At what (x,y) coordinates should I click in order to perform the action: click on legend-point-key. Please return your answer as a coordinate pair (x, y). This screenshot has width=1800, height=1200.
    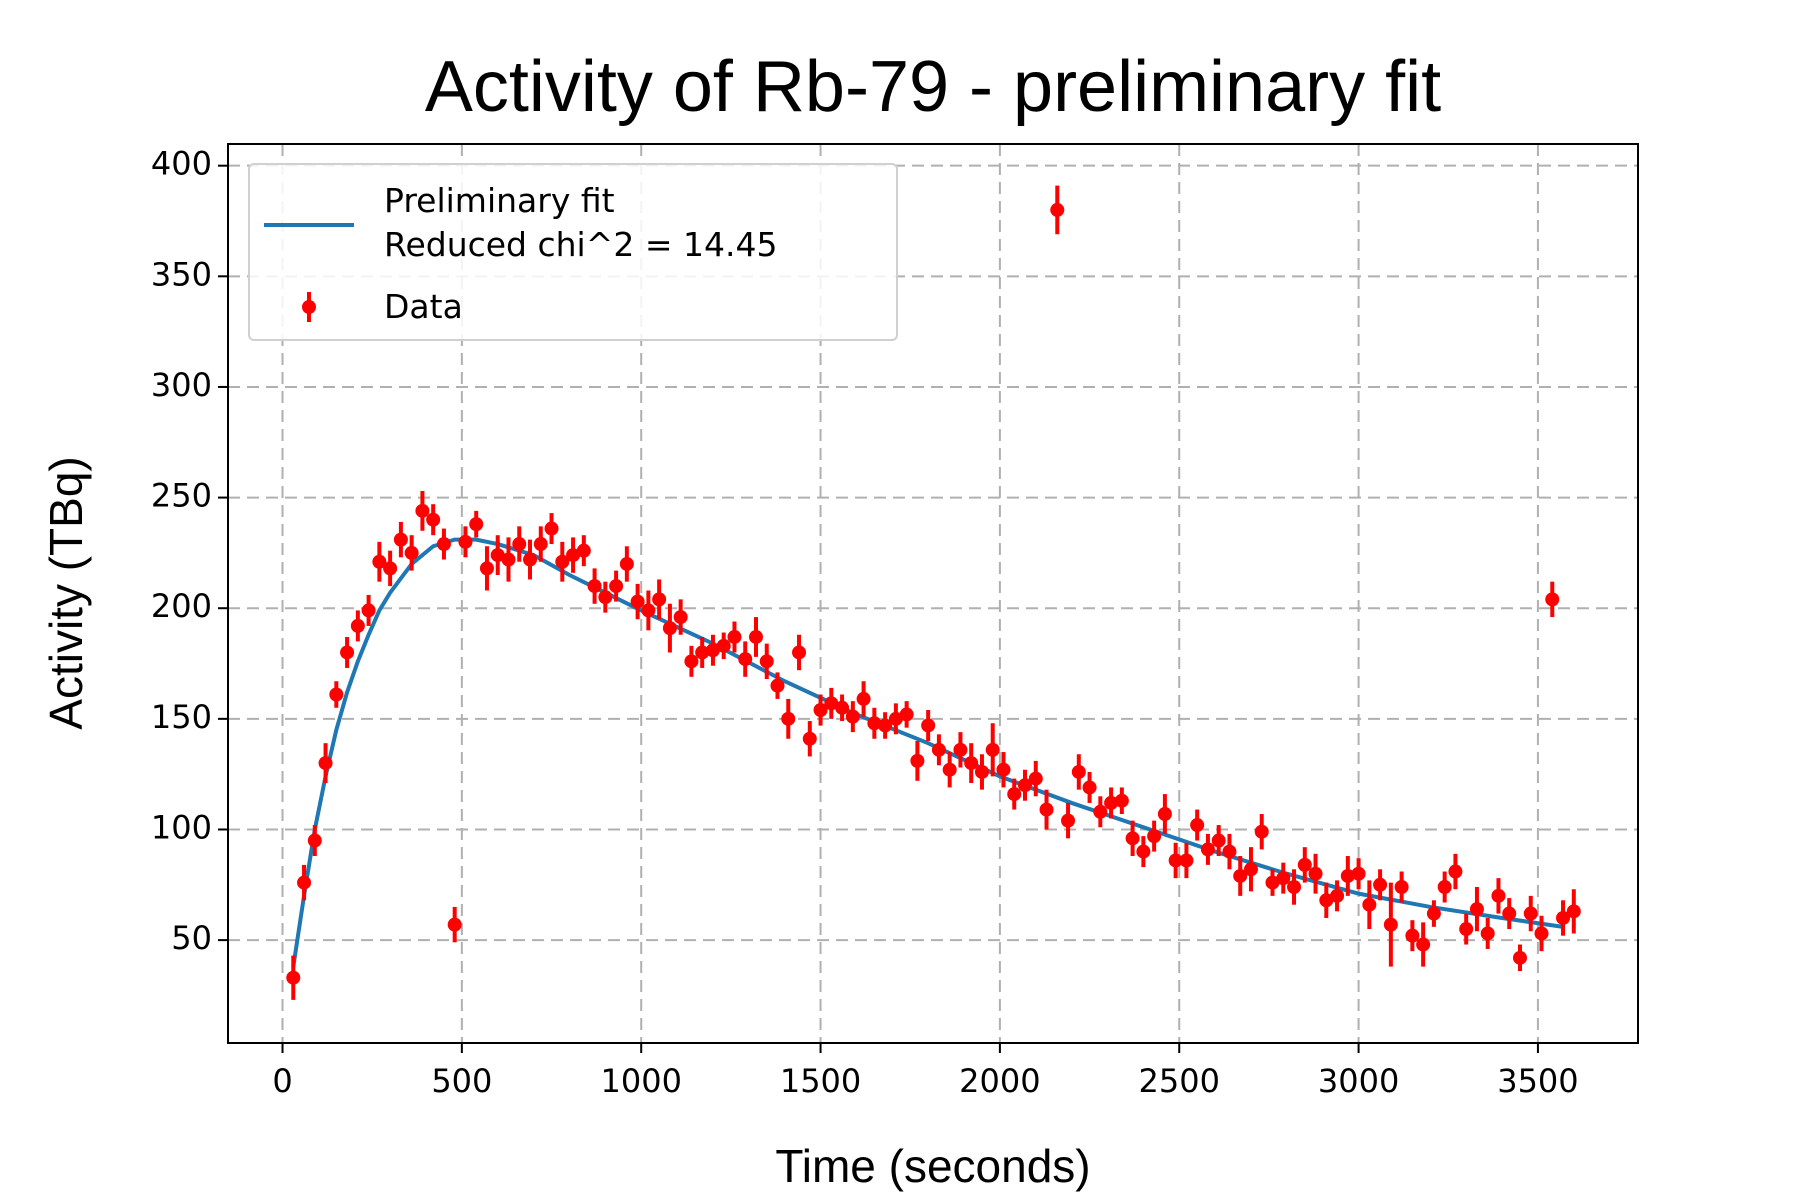
    Looking at the image, I should click on (309, 307).